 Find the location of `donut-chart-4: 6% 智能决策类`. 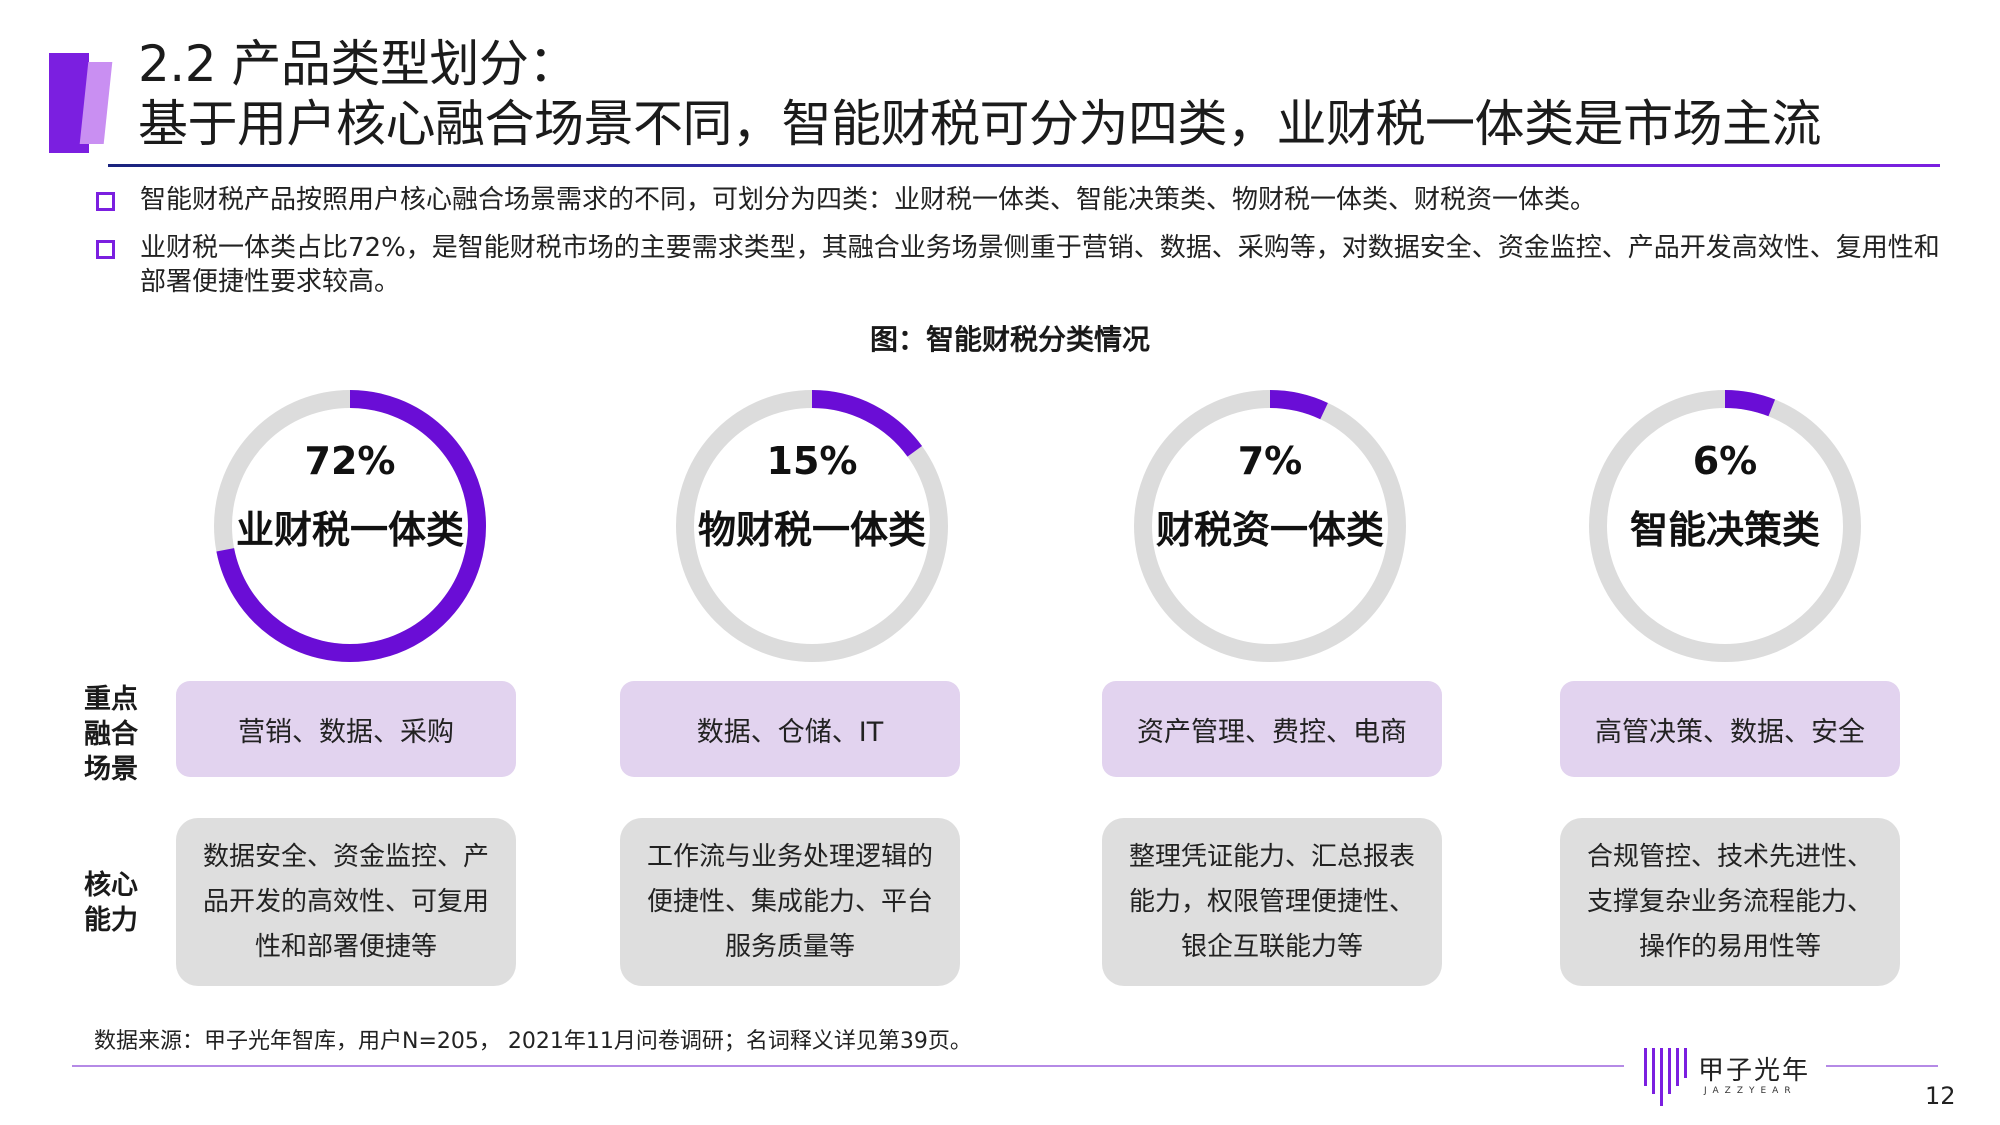

donut-chart-4: 6% 智能决策类 is located at coordinates (1725, 526).